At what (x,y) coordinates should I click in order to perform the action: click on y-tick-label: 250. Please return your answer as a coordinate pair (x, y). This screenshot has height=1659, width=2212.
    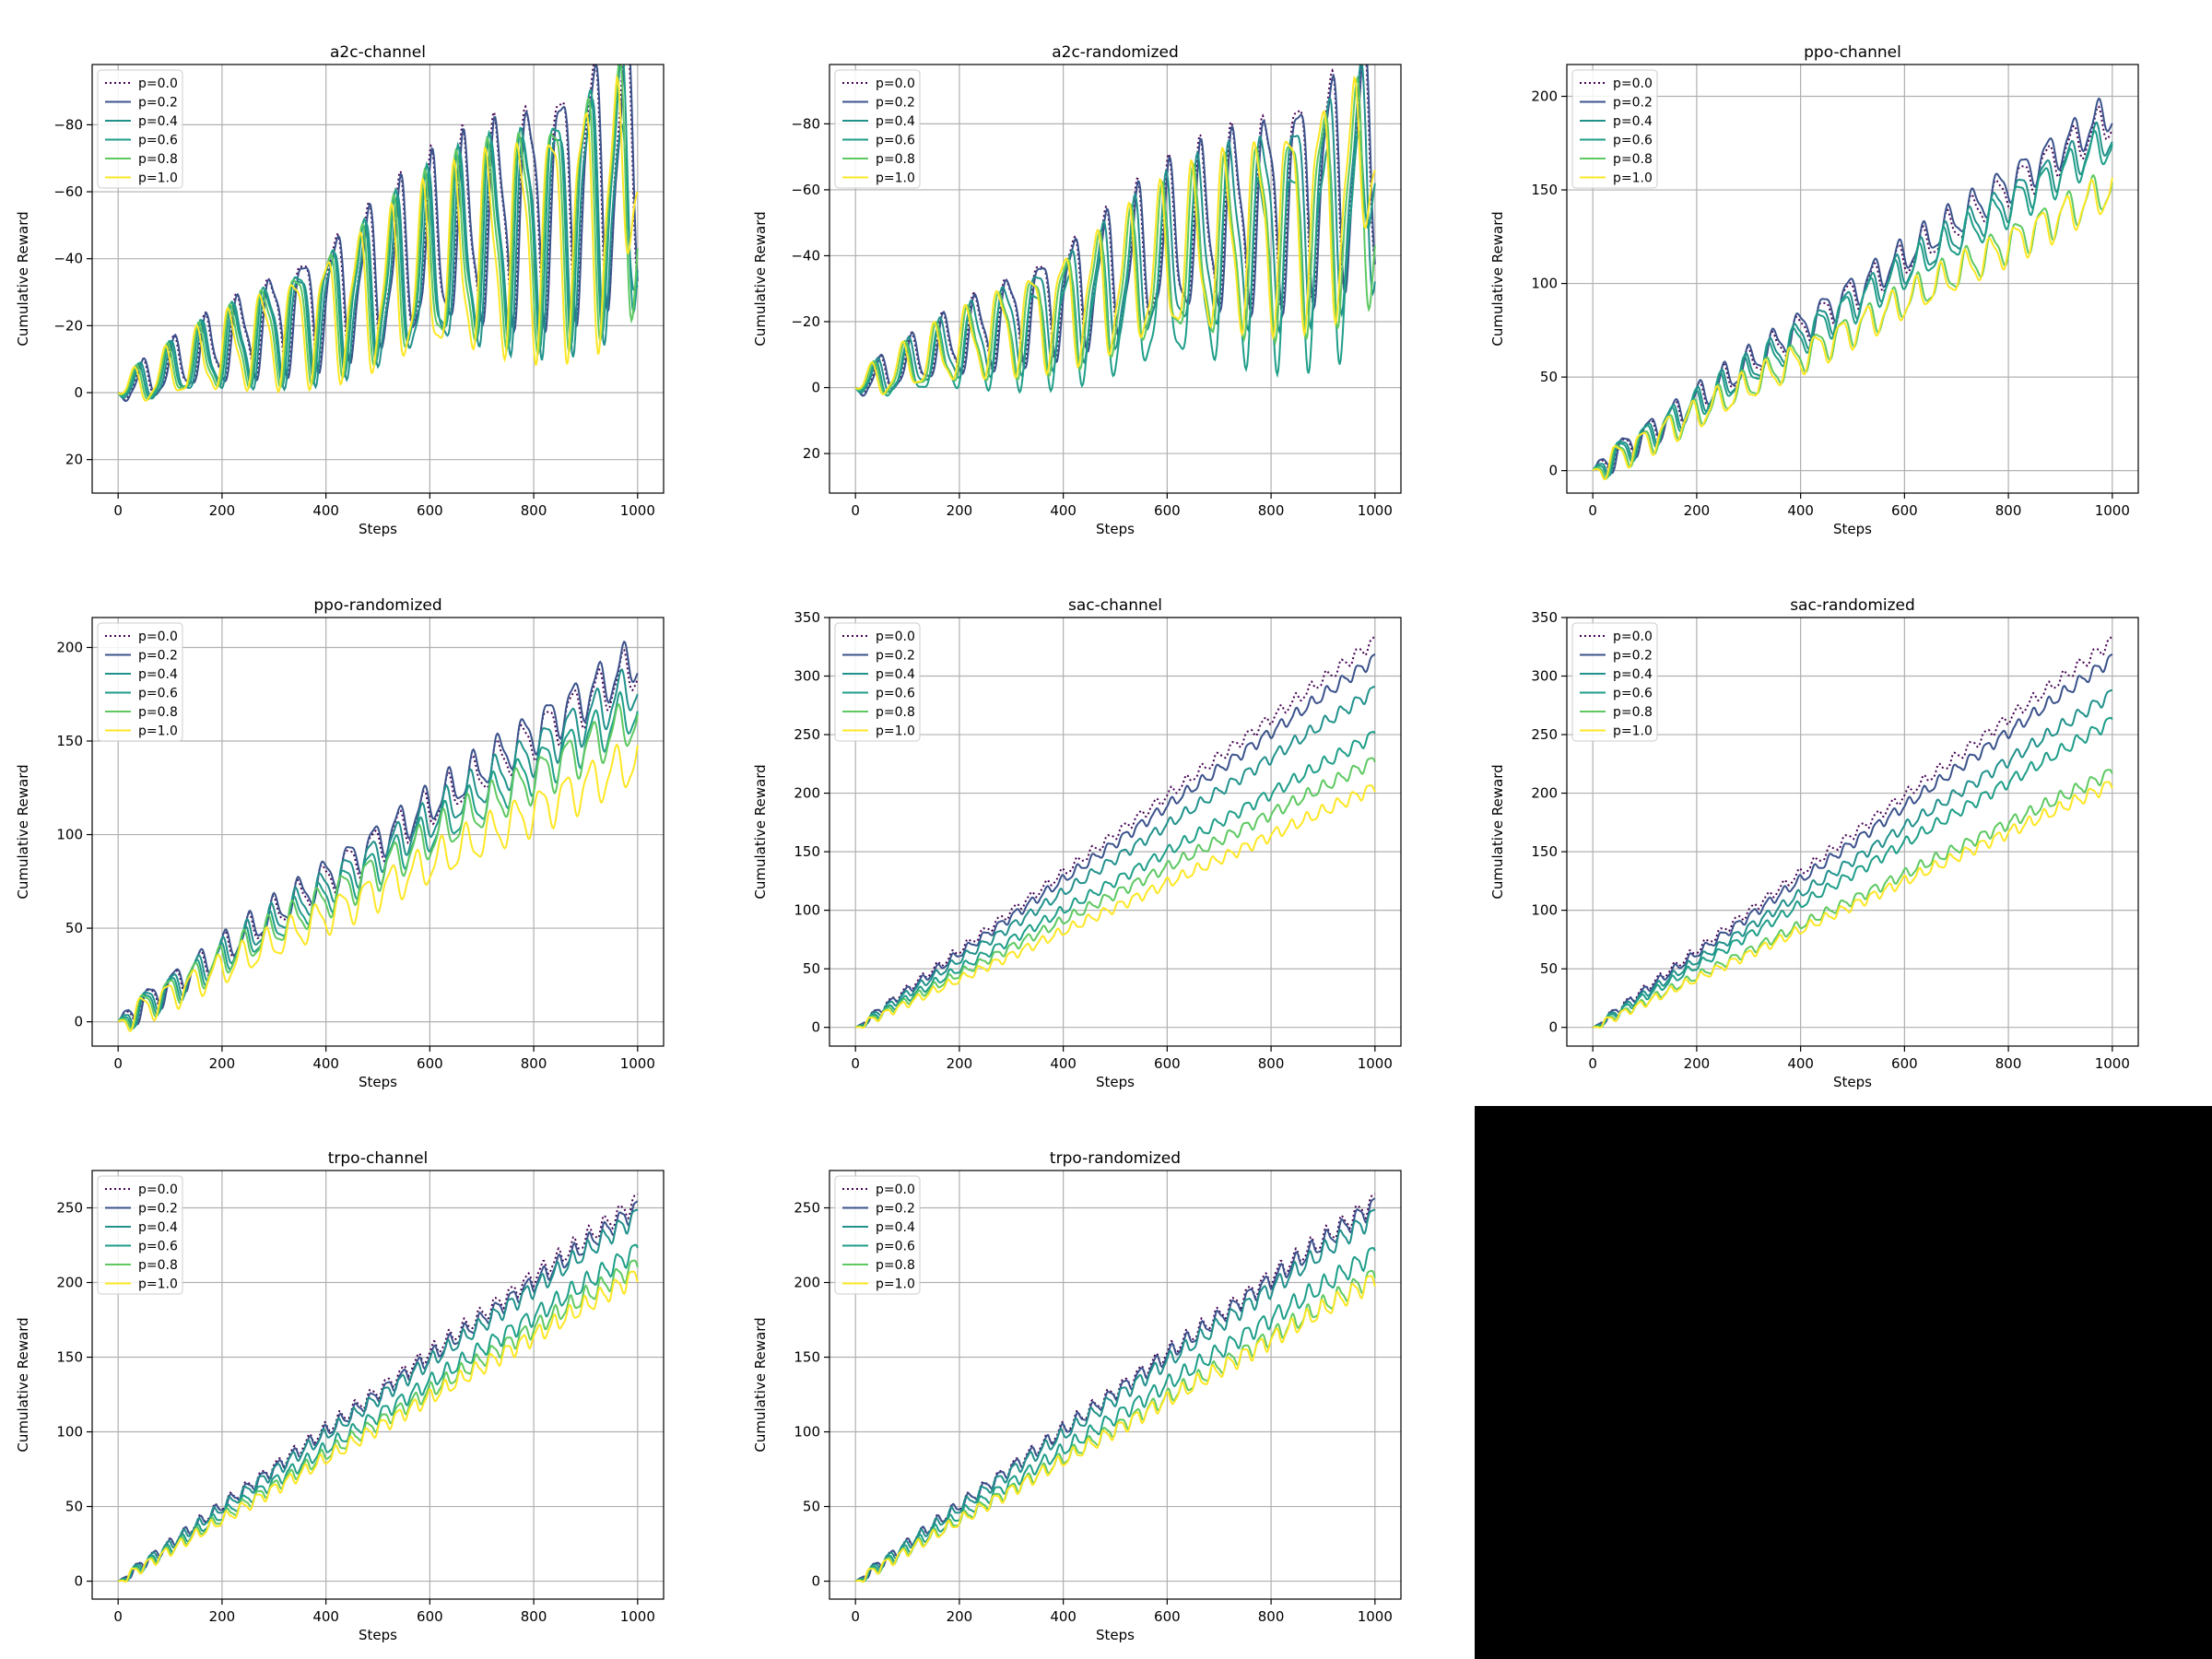
    Looking at the image, I should click on (69, 1208).